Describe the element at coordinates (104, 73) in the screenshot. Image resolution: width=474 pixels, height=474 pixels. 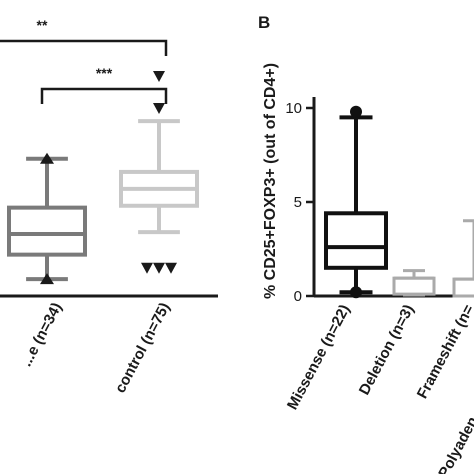
I see `significance-label-inner: ***` at that location.